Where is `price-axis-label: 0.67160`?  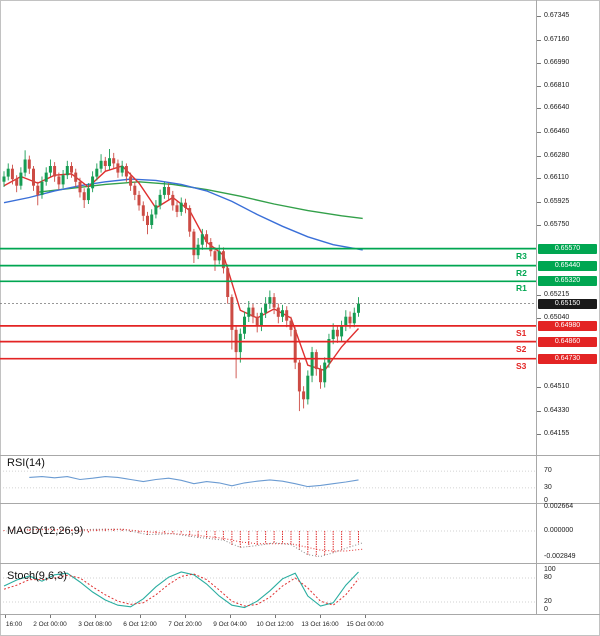
price-axis-label: 0.67160 is located at coordinates (557, 39).